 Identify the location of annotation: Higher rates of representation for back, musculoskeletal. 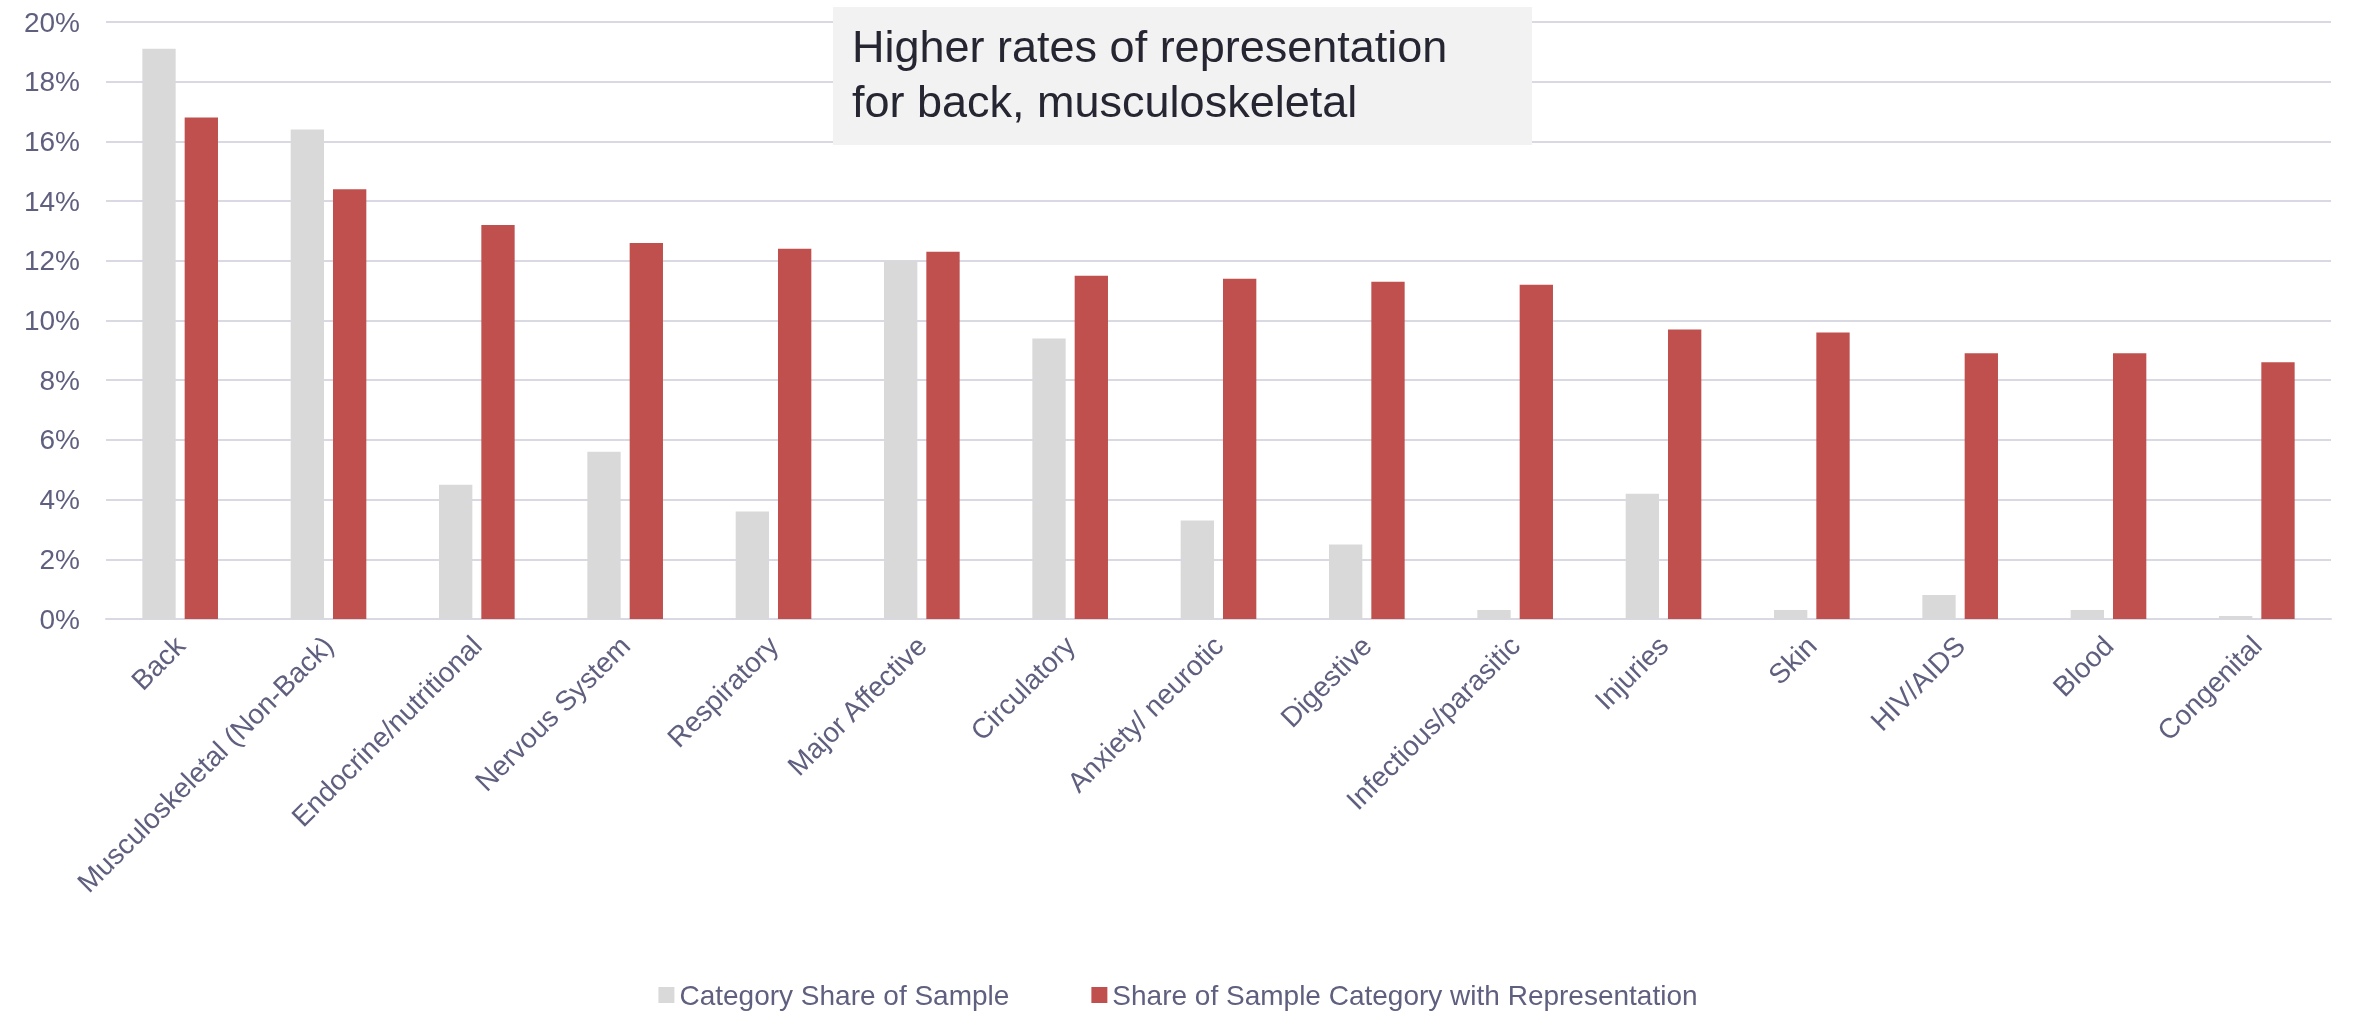
(1156, 74).